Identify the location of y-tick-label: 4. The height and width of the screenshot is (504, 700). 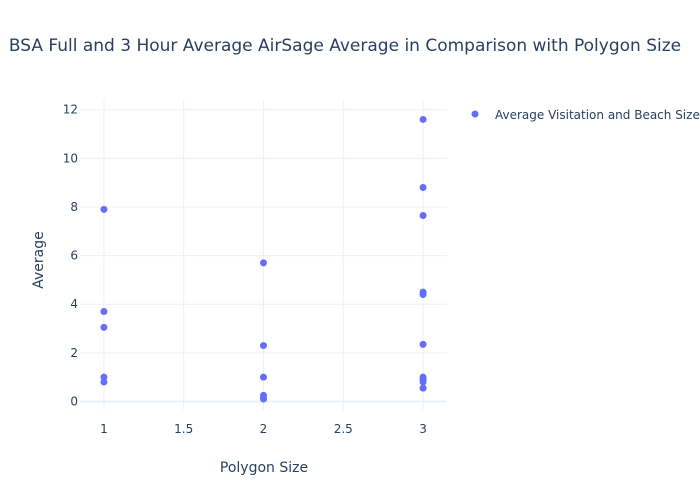
(74, 304).